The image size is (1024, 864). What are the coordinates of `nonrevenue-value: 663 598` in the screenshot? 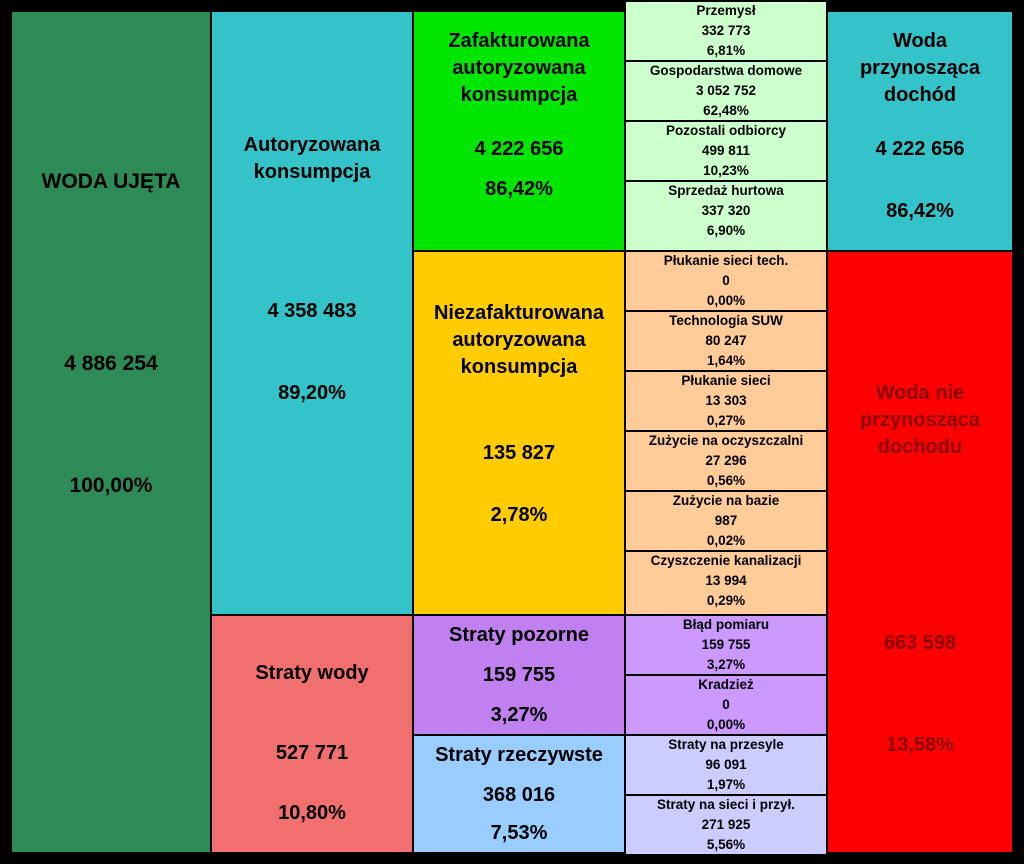 It's located at (920, 643).